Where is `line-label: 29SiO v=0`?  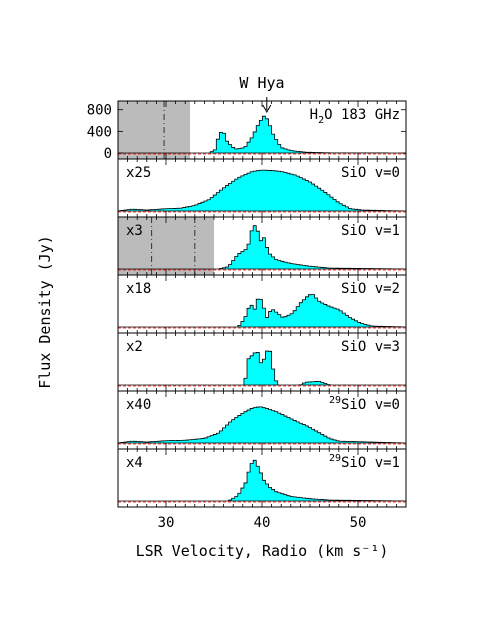 line-label: 29SiO v=0 is located at coordinates (364, 404).